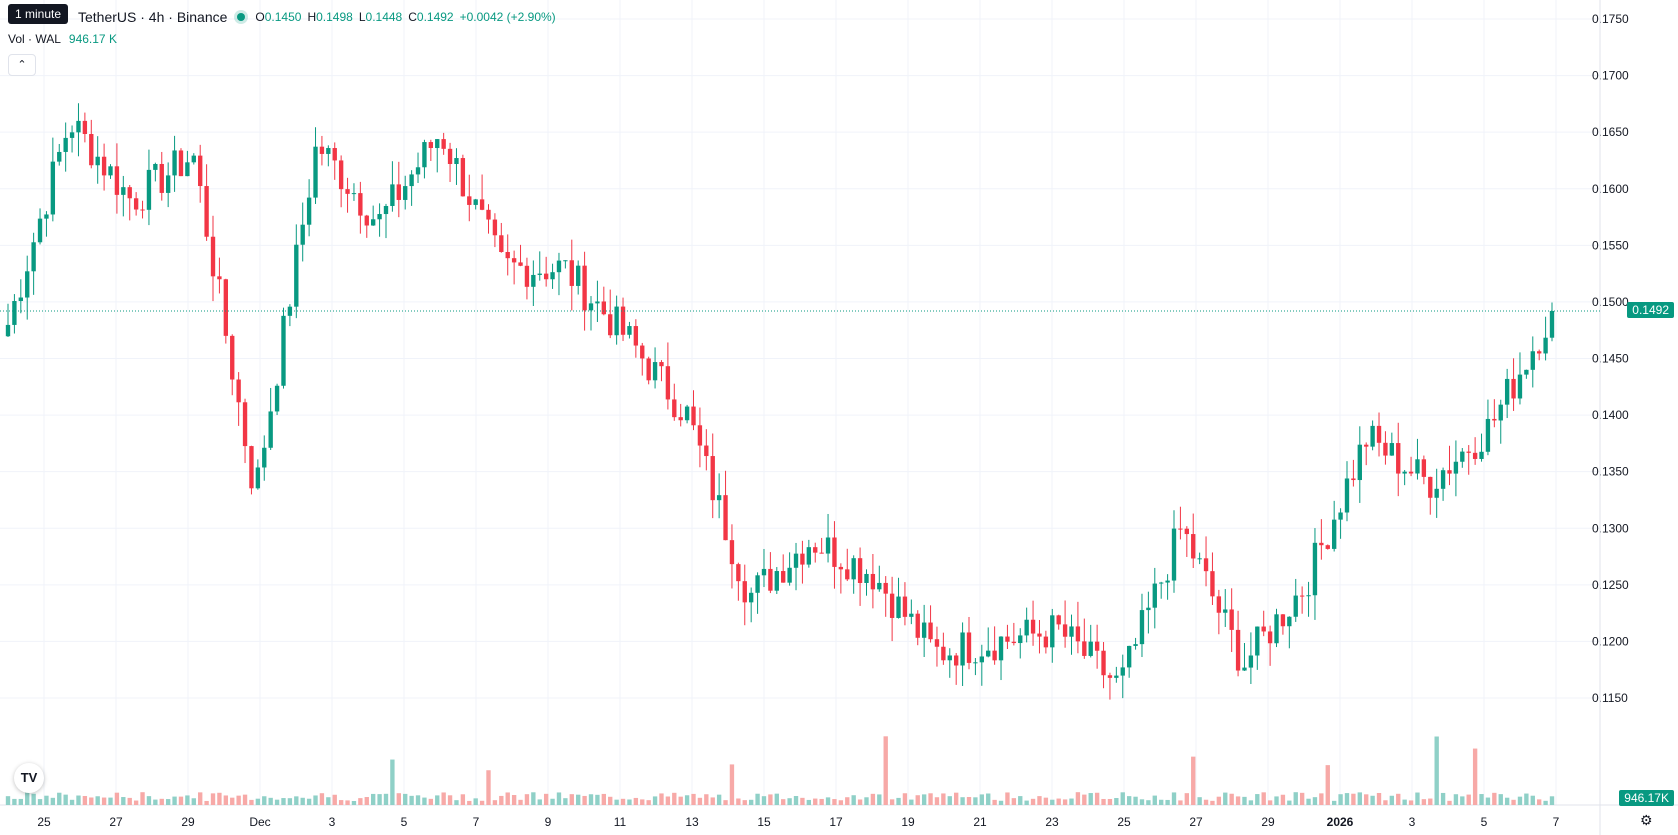 This screenshot has width=1678, height=835. Describe the element at coordinates (692, 822) in the screenshot. I see `x-tick-label: 13` at that location.